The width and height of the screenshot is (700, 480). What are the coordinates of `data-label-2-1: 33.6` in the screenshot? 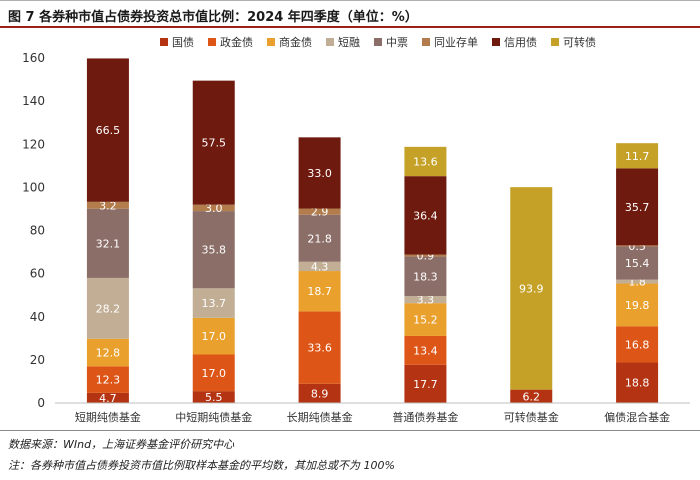 It's located at (319, 348).